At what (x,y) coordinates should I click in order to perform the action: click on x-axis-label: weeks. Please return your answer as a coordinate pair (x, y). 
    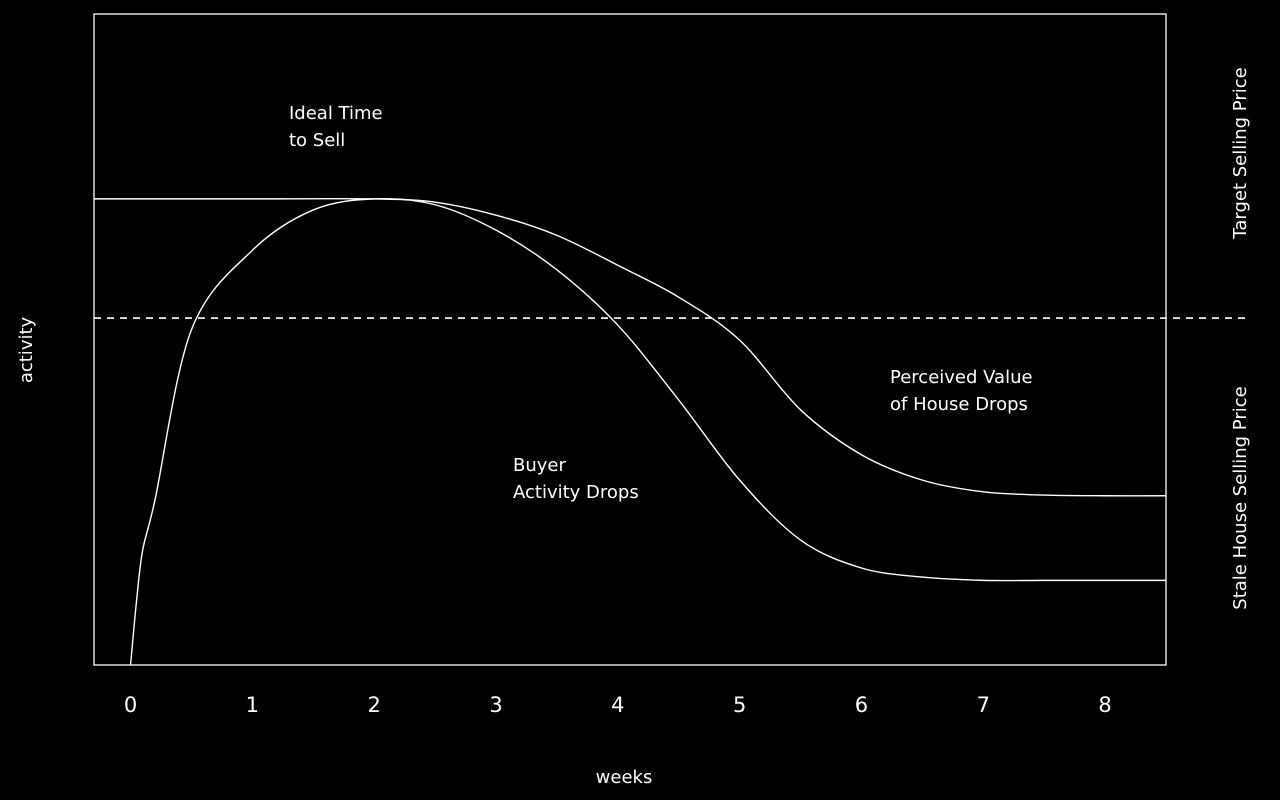
    Looking at the image, I should click on (624, 777).